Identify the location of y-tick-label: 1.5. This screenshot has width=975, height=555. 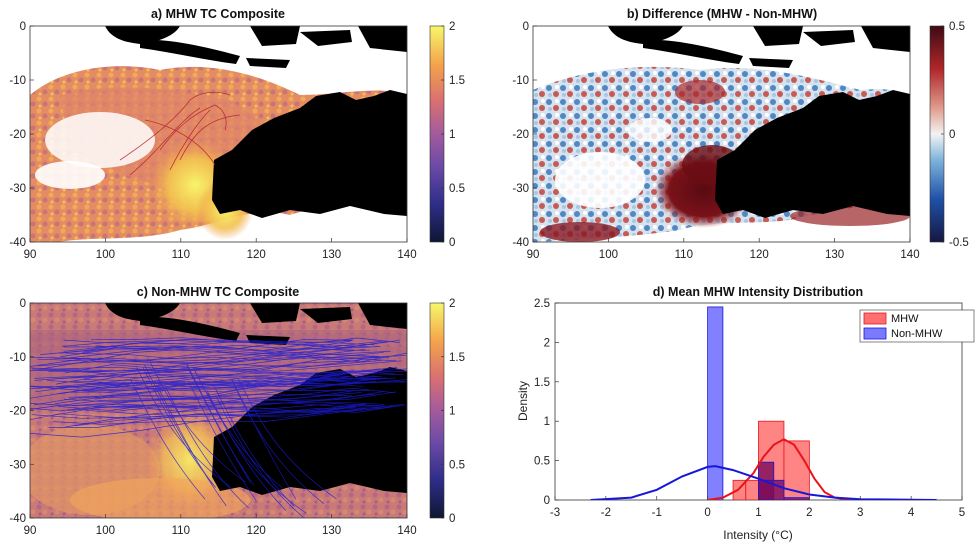
(542, 383).